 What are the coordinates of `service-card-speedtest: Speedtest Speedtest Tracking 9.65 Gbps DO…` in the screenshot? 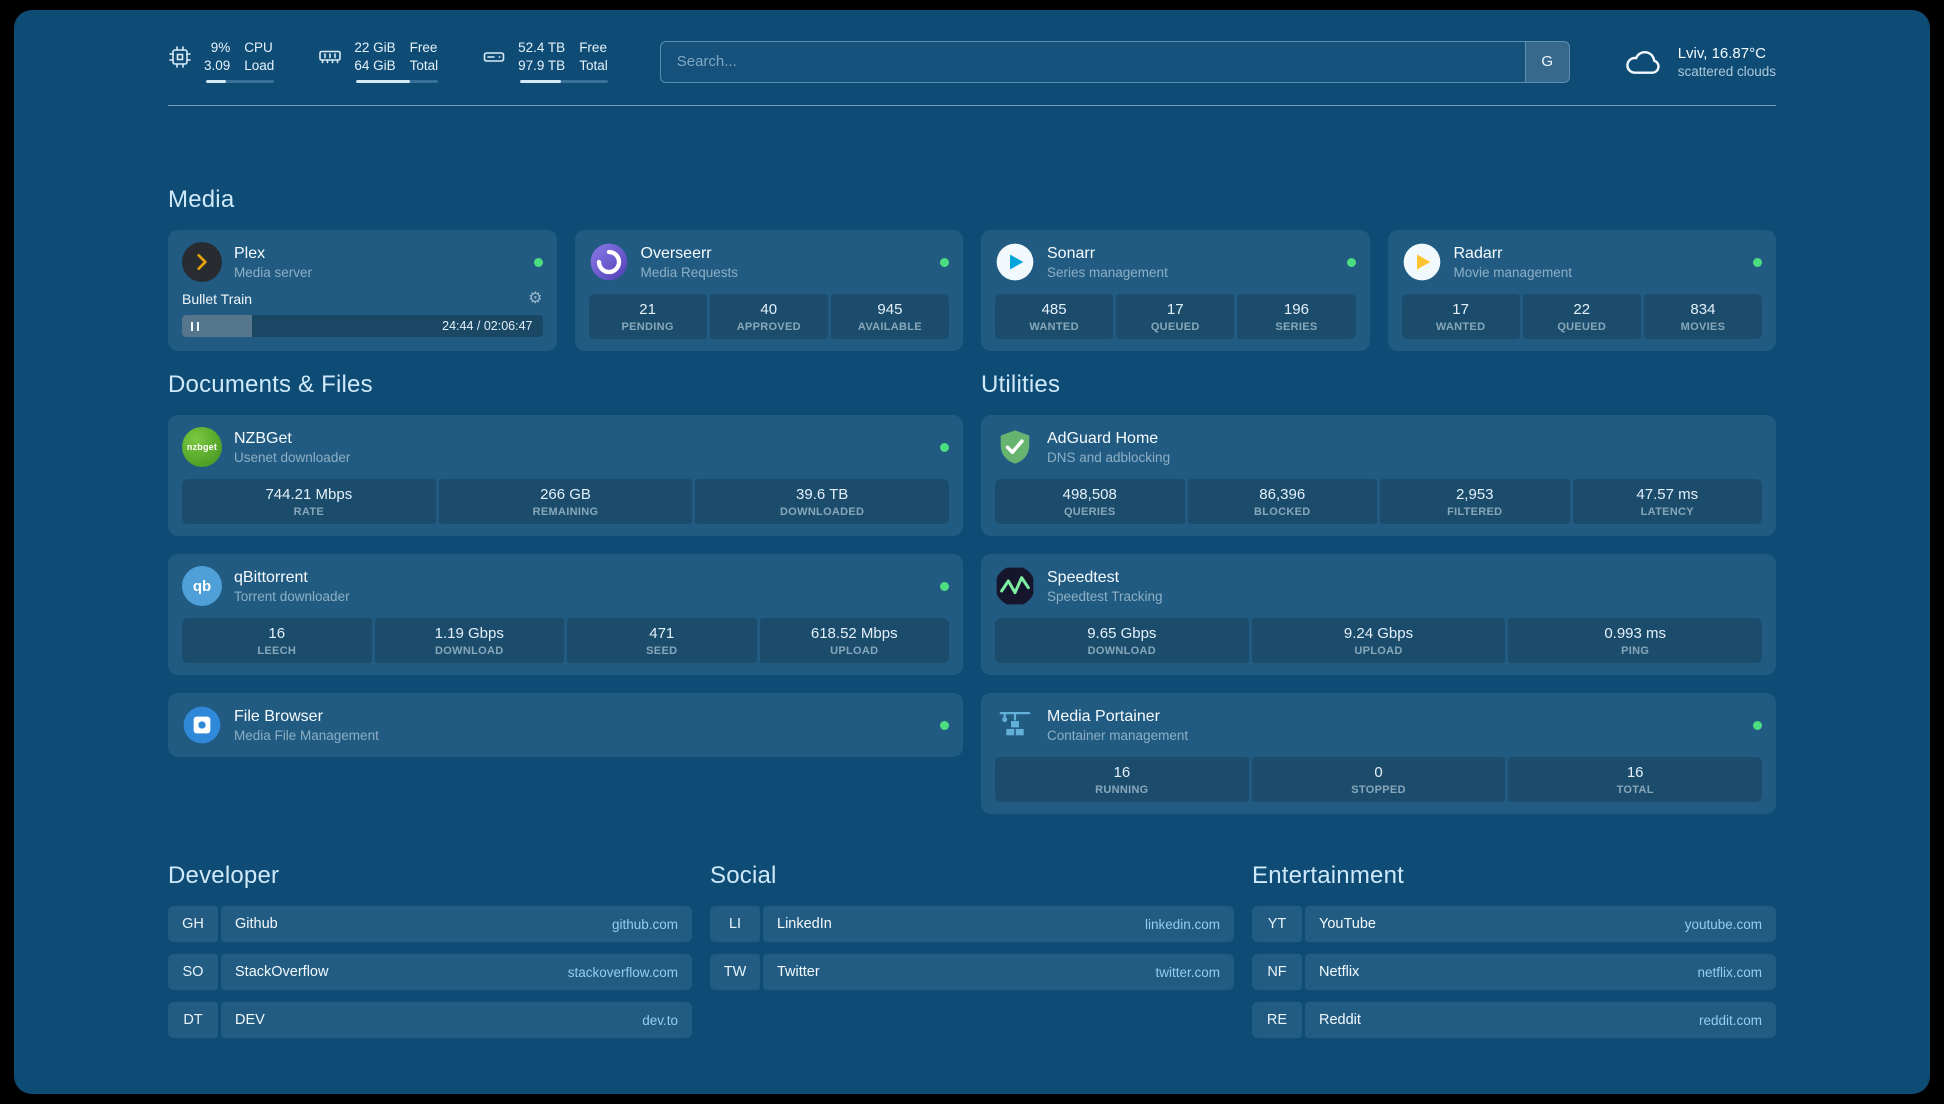 It's located at (1378, 614).